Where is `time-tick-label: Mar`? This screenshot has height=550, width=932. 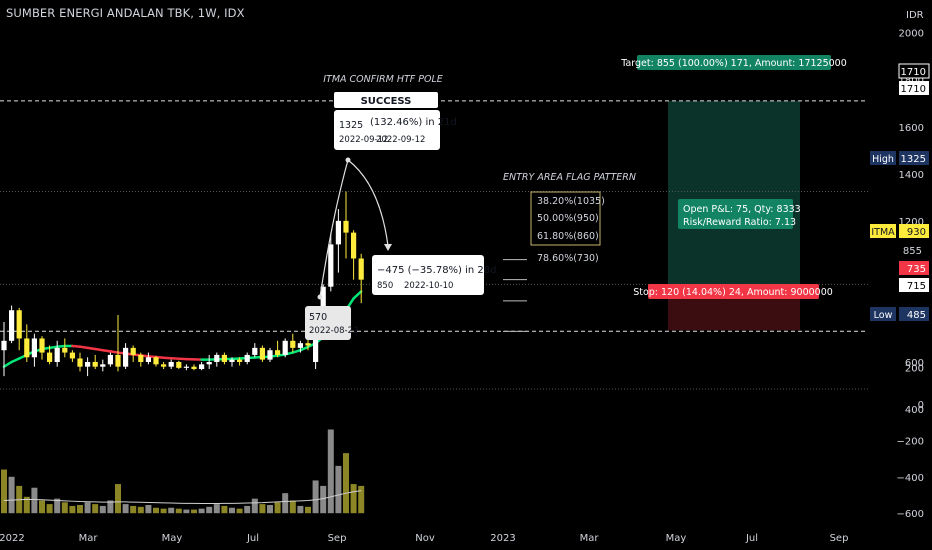
time-tick-label: Mar is located at coordinates (89, 538).